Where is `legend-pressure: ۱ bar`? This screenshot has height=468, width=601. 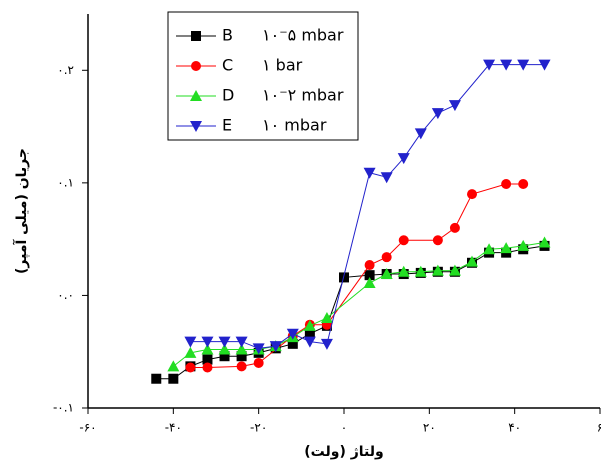 legend-pressure: ۱ bar is located at coordinates (282, 65).